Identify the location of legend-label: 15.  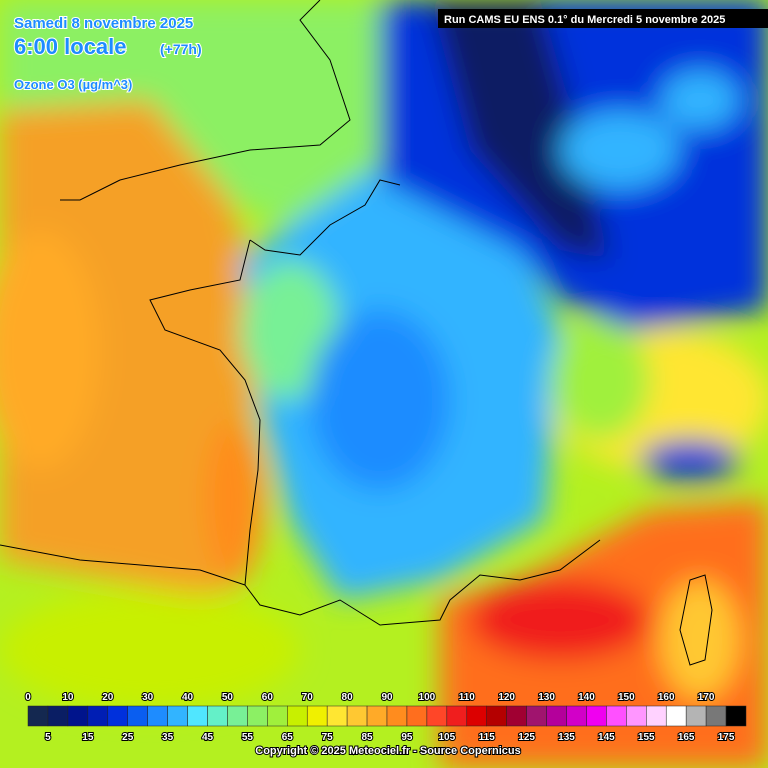
(88, 737).